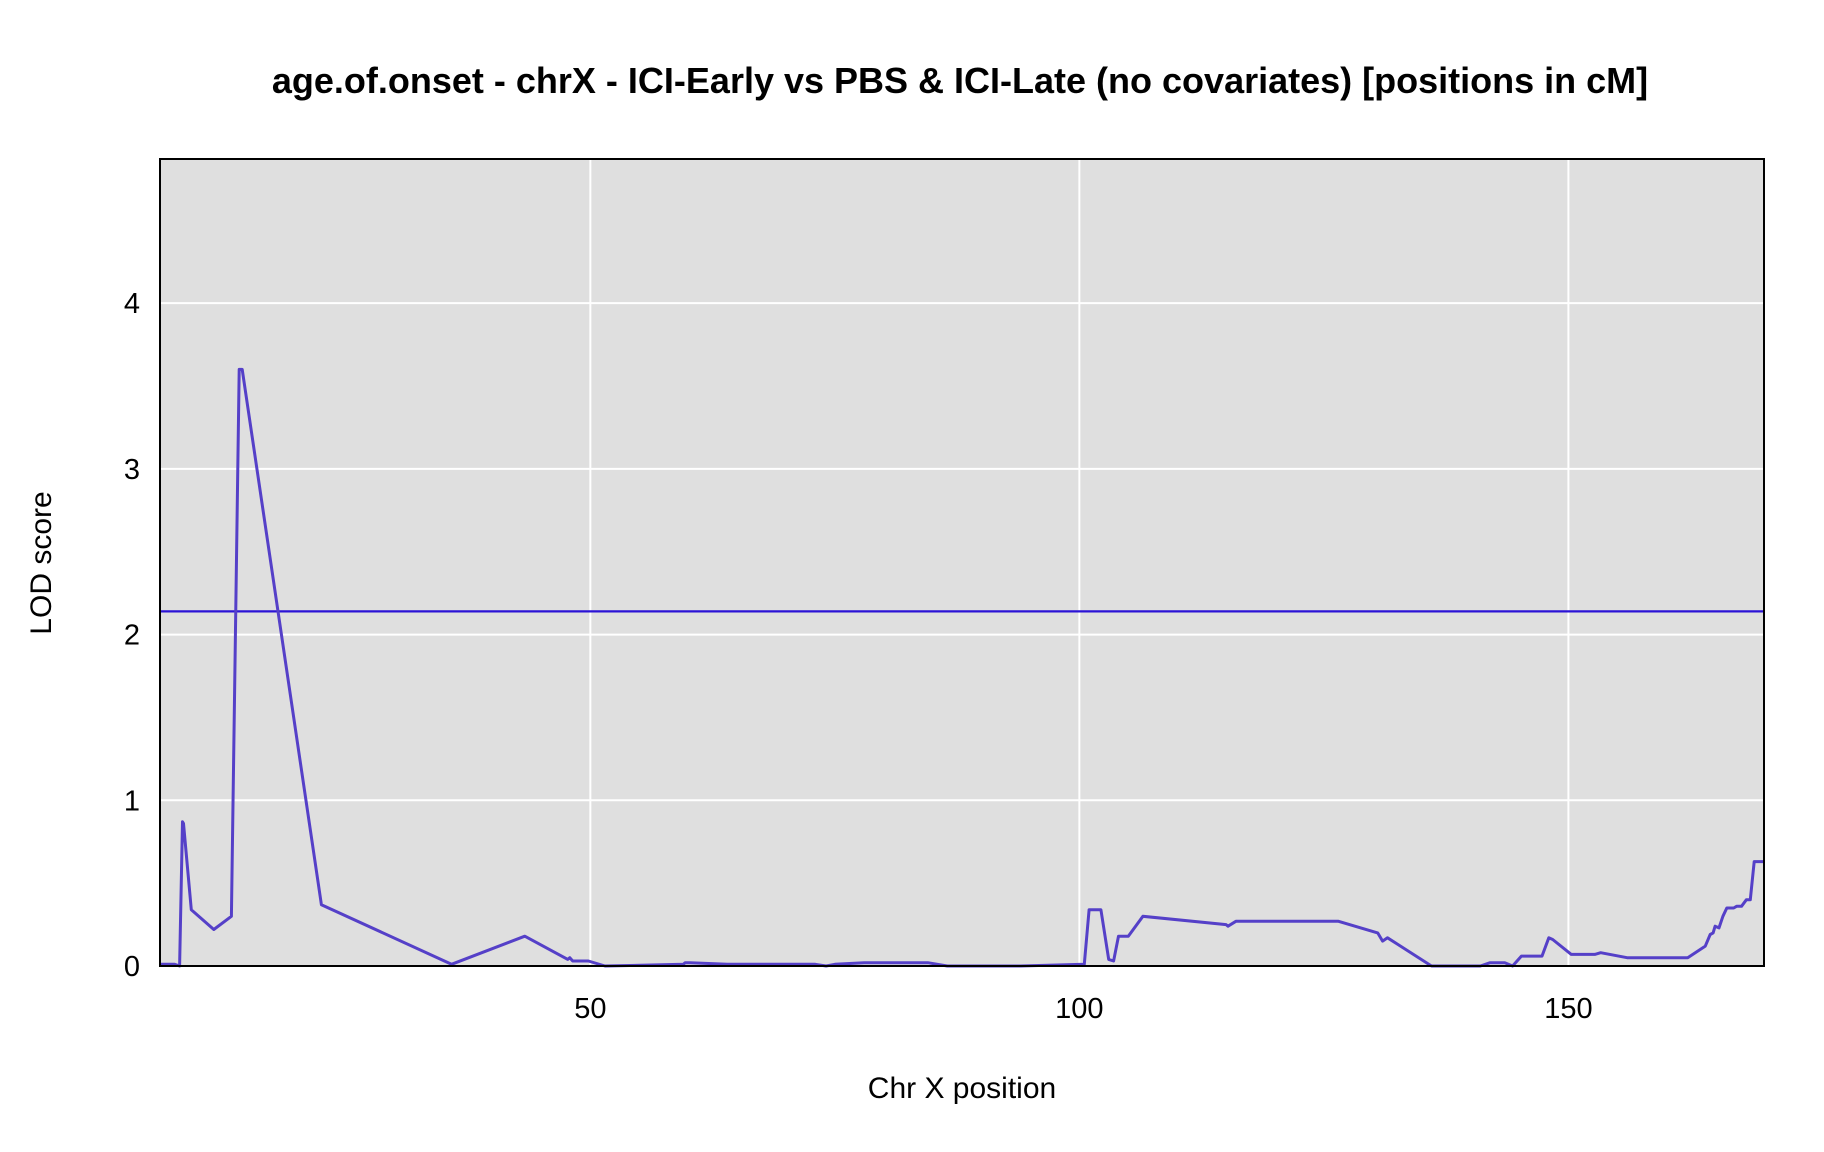  What do you see at coordinates (41, 562) in the screenshot?
I see `y-axis-label: LOD score` at bounding box center [41, 562].